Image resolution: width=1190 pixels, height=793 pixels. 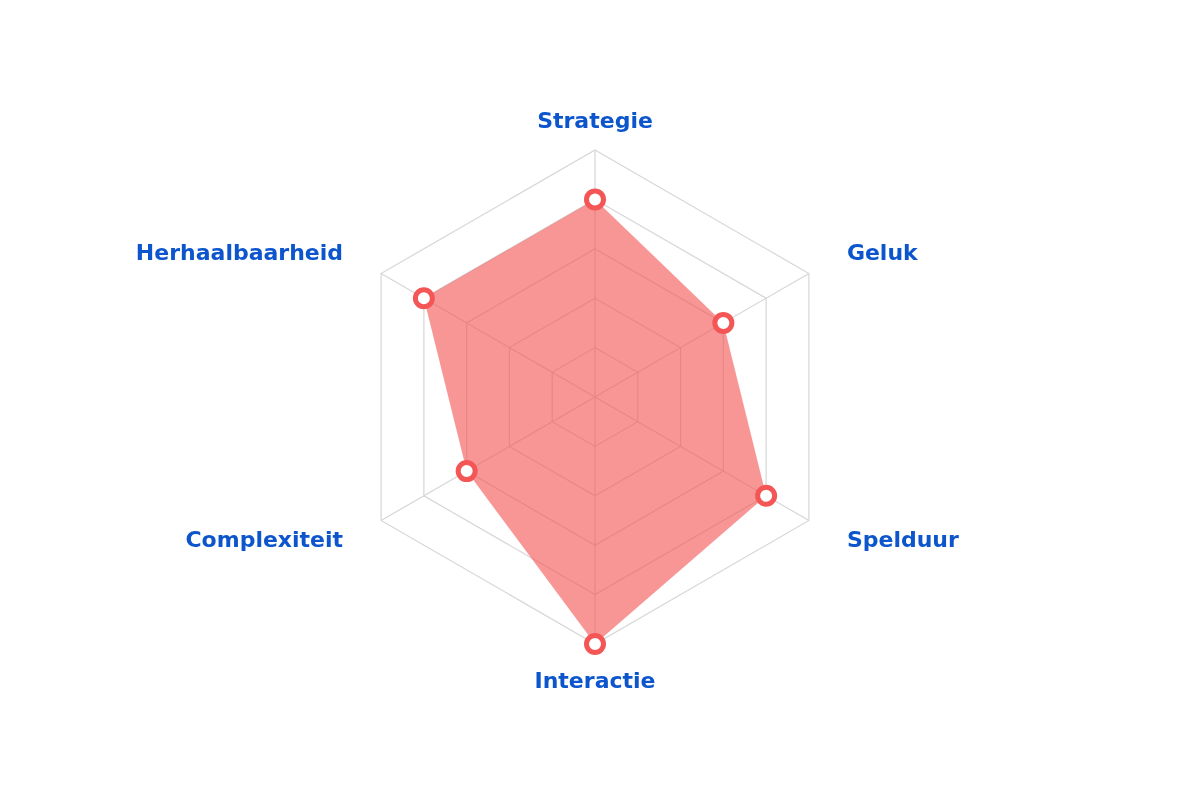 What do you see at coordinates (883, 252) in the screenshot?
I see `spoke-label: Geluk` at bounding box center [883, 252].